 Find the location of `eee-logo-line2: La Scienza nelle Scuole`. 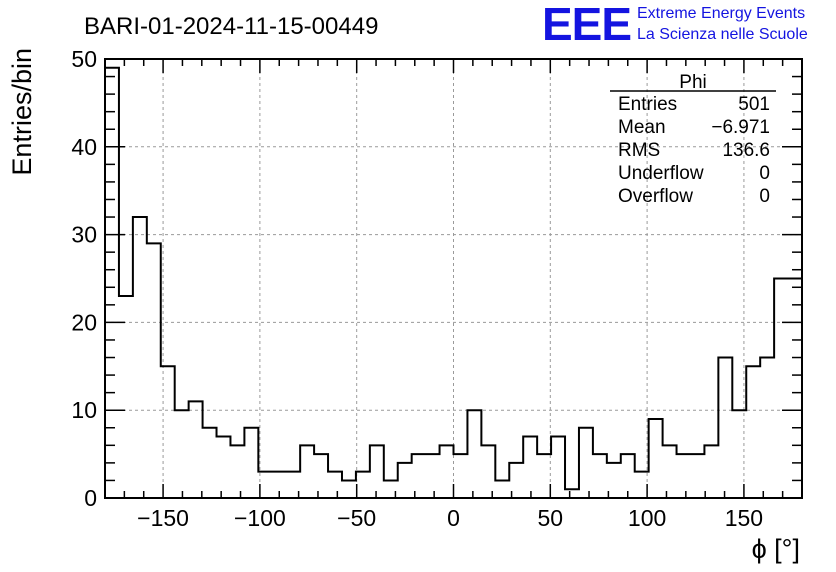

eee-logo-line2: La Scienza nelle Scuole is located at coordinates (722, 34).